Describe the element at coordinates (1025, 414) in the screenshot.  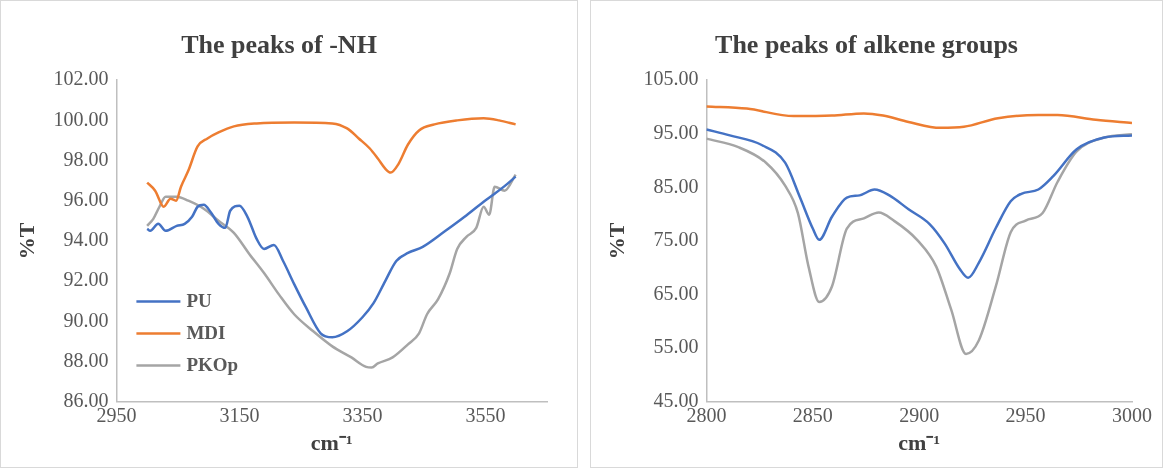
I see `x-tick-label: 2950` at that location.